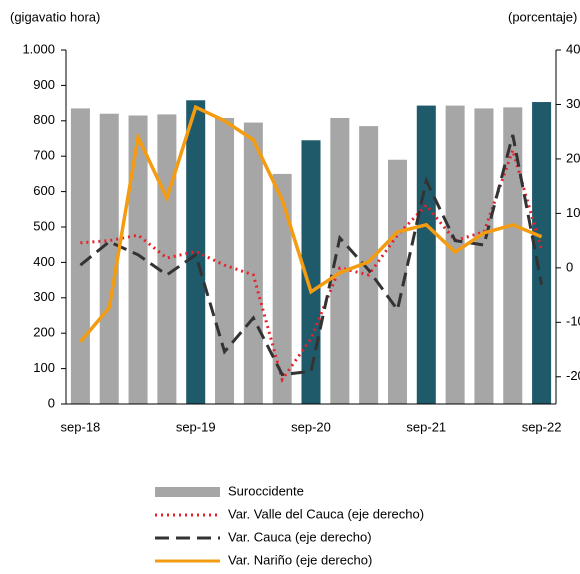 The width and height of the screenshot is (580, 574). What do you see at coordinates (426, 426) in the screenshot?
I see `x-tick-label: sep-21` at bounding box center [426, 426].